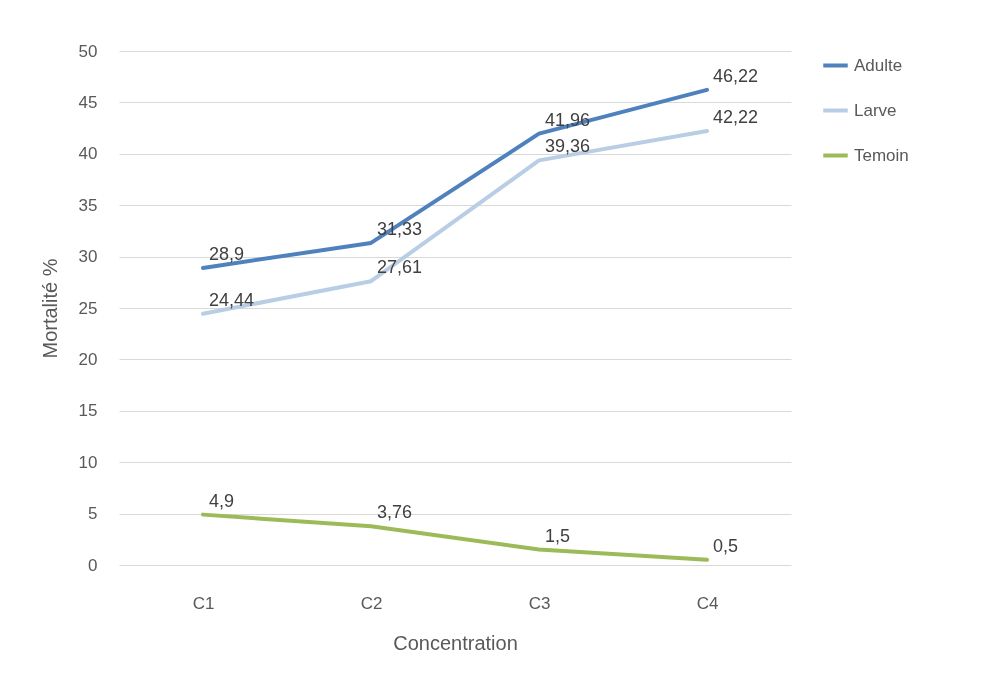 The height and width of the screenshot is (685, 1001). Describe the element at coordinates (232, 299) in the screenshot. I see `data-label: 24,44` at that location.